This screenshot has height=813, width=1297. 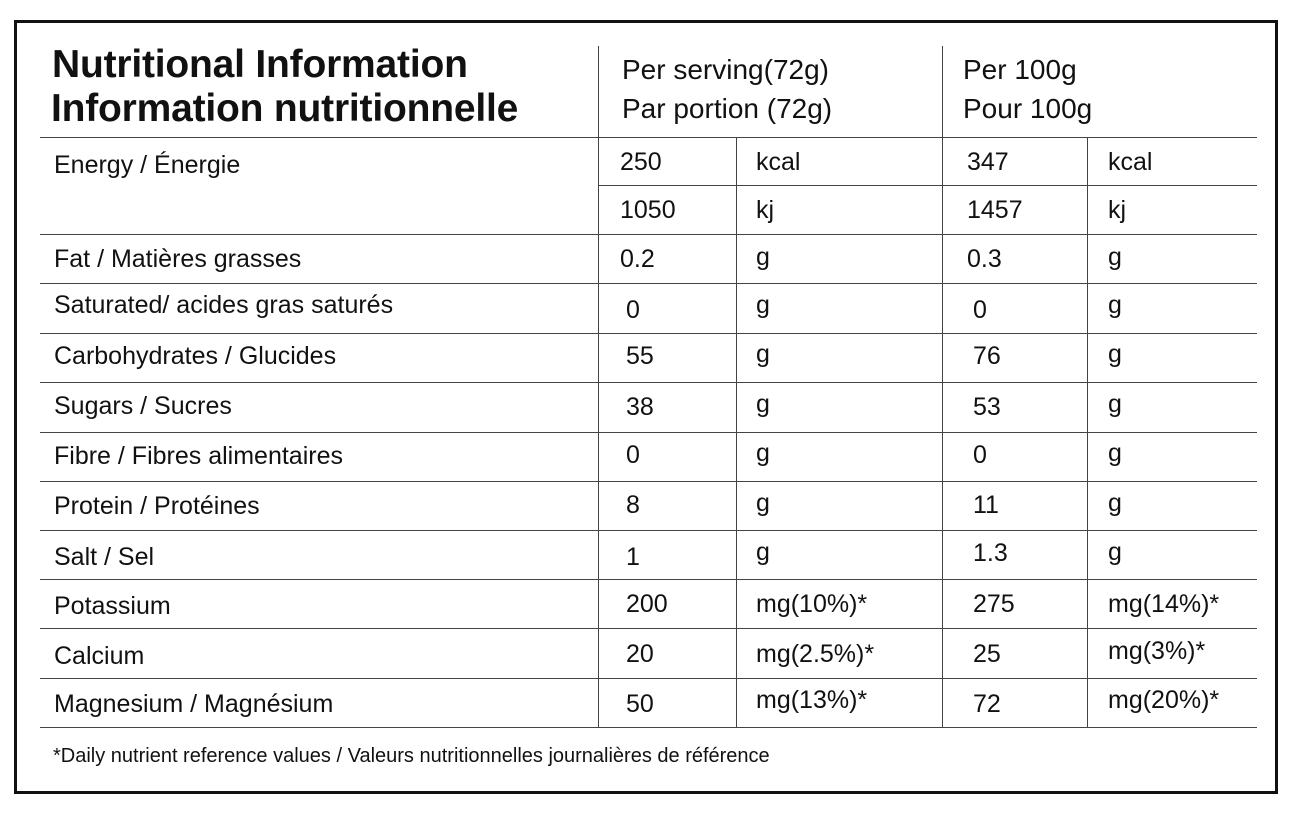 I want to click on title-english: Nutritional Information, so click(x=260, y=64).